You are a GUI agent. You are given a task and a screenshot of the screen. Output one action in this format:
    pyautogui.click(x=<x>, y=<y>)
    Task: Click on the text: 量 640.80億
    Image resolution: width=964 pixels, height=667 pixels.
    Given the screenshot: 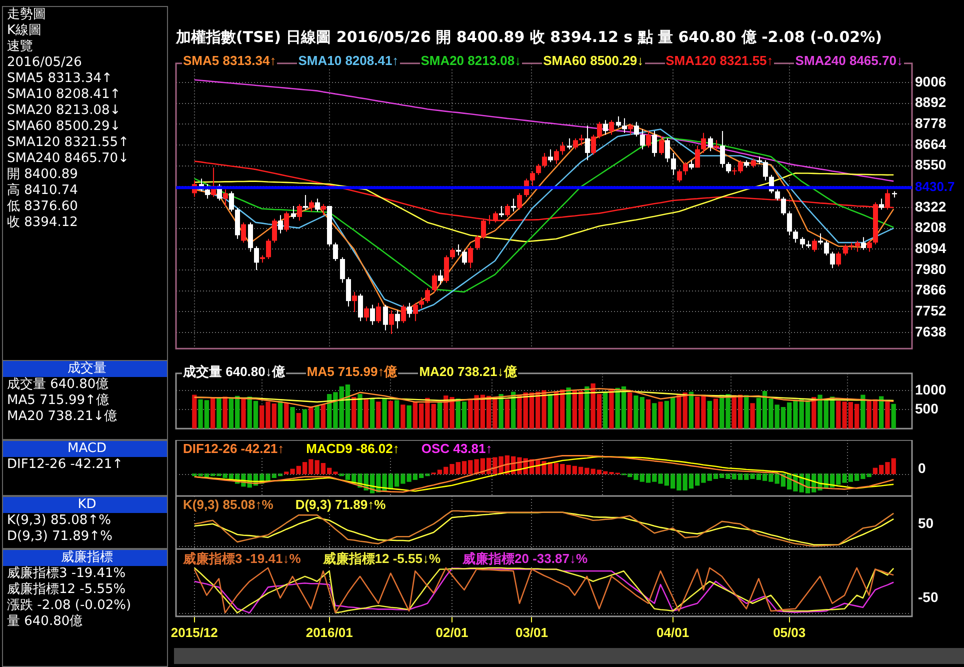 What is the action you would take?
    pyautogui.click(x=45, y=622)
    